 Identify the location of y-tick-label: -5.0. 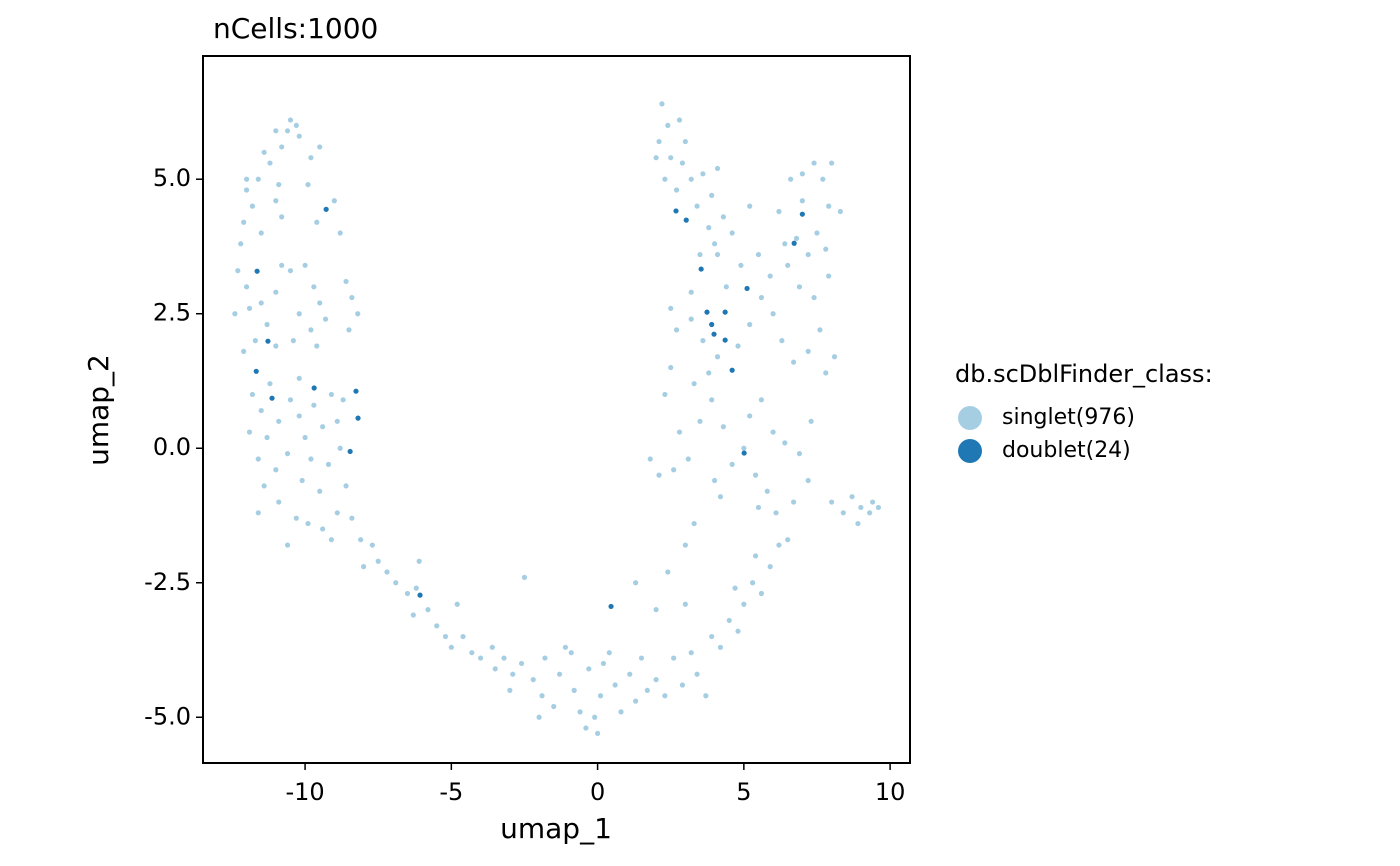
(167, 716).